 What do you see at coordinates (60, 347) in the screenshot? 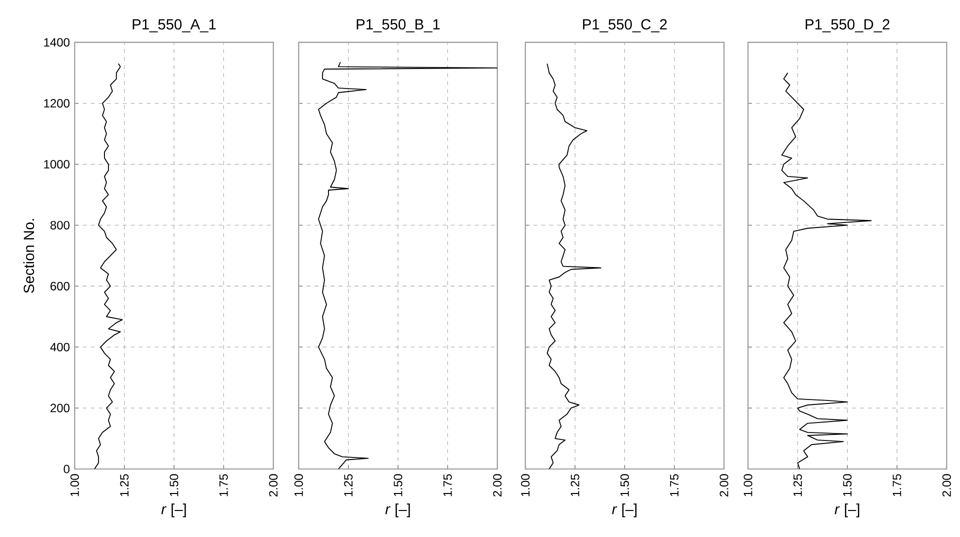
I see `y-tick-label: 400` at bounding box center [60, 347].